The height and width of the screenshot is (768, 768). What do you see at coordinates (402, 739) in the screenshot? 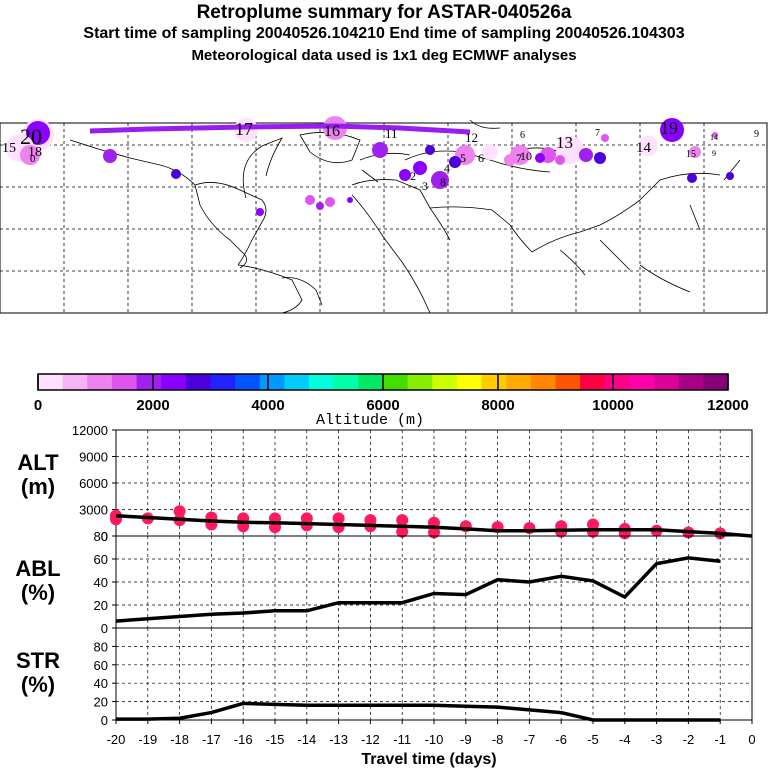
I see `x-tick-label: -11` at bounding box center [402, 739].